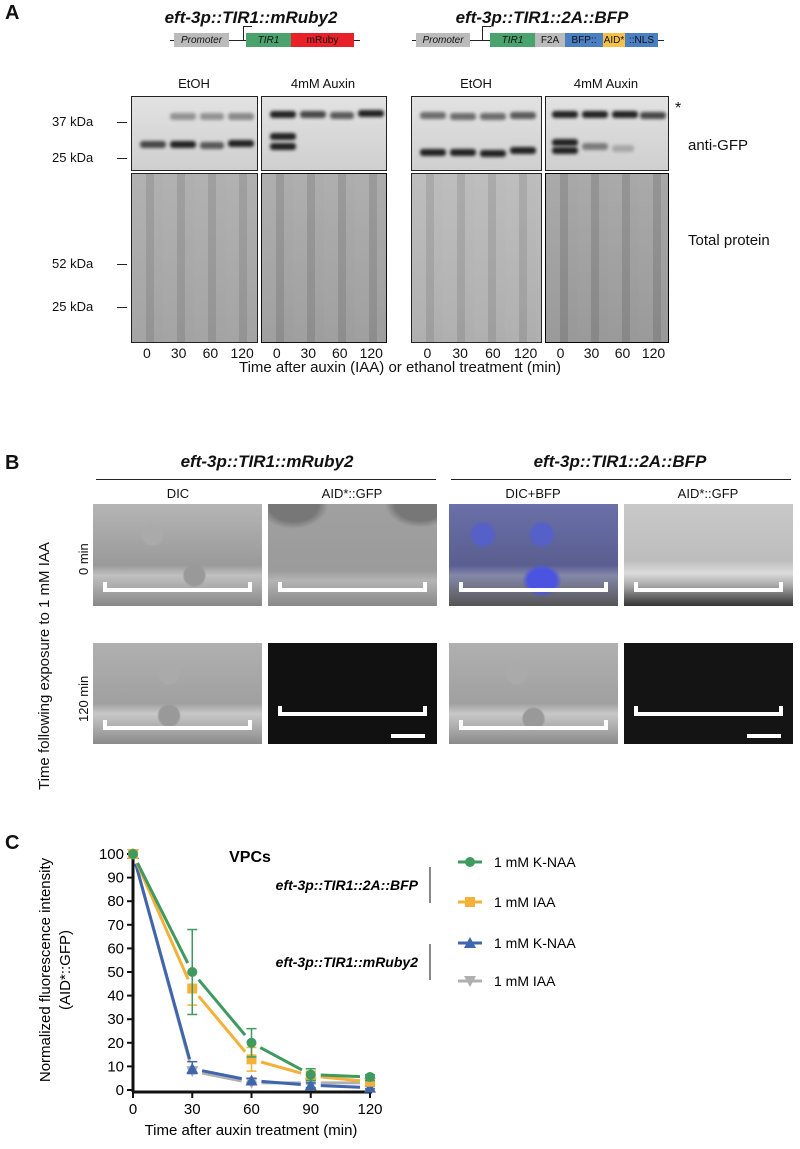 This screenshot has height=1149, width=800. I want to click on column-label: AID*::GFP, so click(352, 493).